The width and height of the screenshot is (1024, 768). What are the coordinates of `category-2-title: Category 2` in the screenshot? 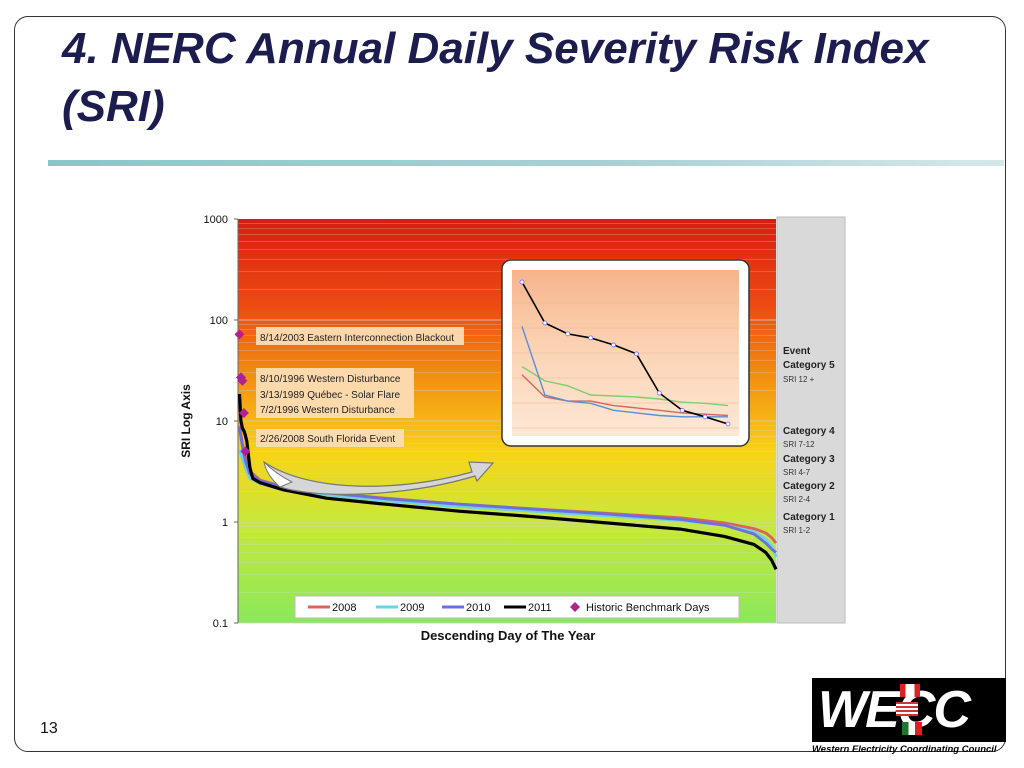 It's located at (809, 486).